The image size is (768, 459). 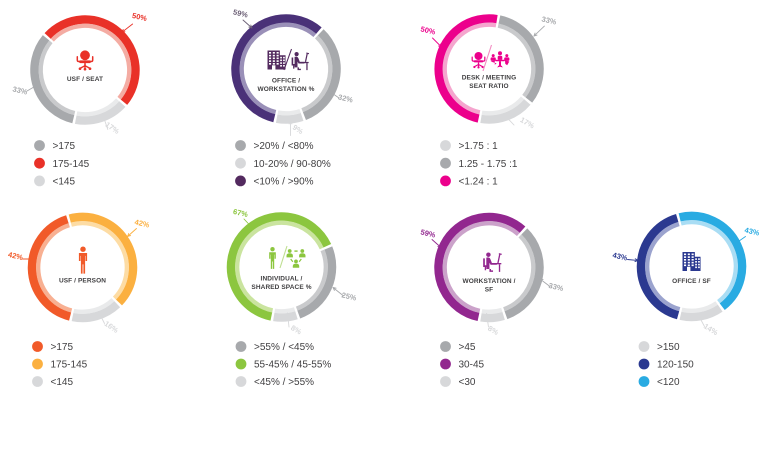 What do you see at coordinates (284, 382) in the screenshot?
I see `svg-text: <45% / >55%` at bounding box center [284, 382].